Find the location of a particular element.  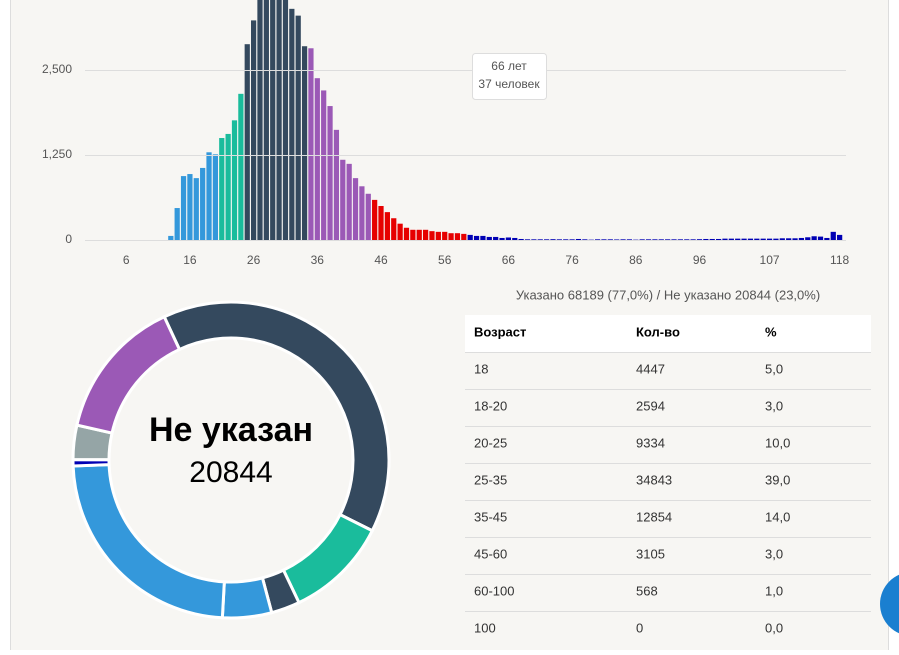

table-cell: 18-20 is located at coordinates (490, 405).